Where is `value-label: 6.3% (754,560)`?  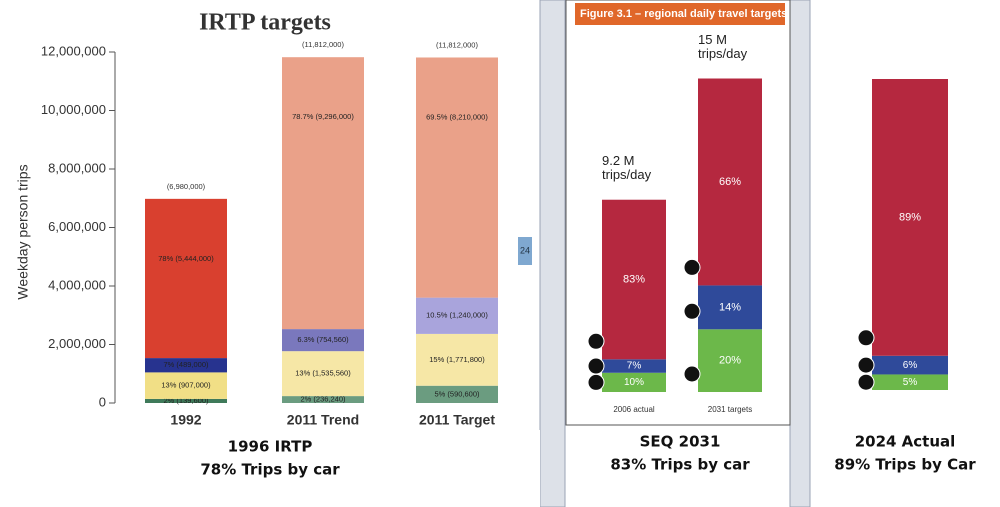 value-label: 6.3% (754,560) is located at coordinates (323, 339).